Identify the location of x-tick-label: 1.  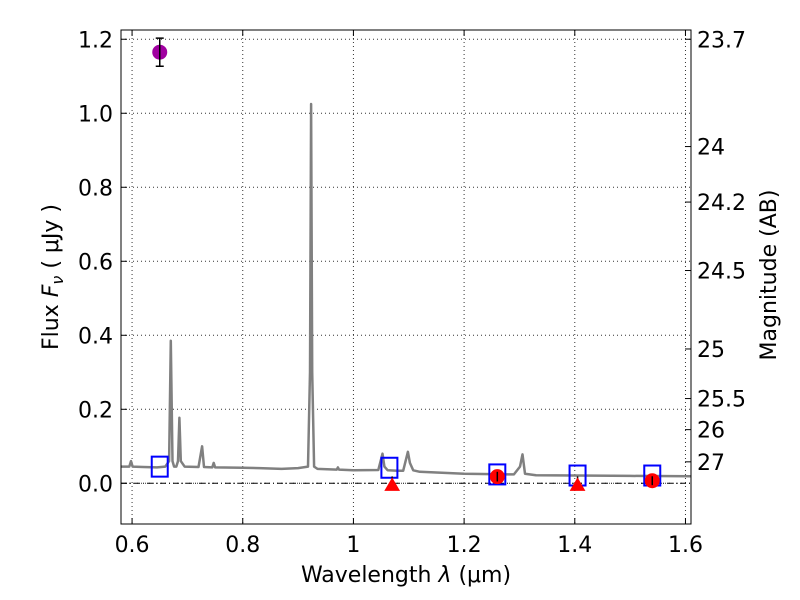
(353, 545).